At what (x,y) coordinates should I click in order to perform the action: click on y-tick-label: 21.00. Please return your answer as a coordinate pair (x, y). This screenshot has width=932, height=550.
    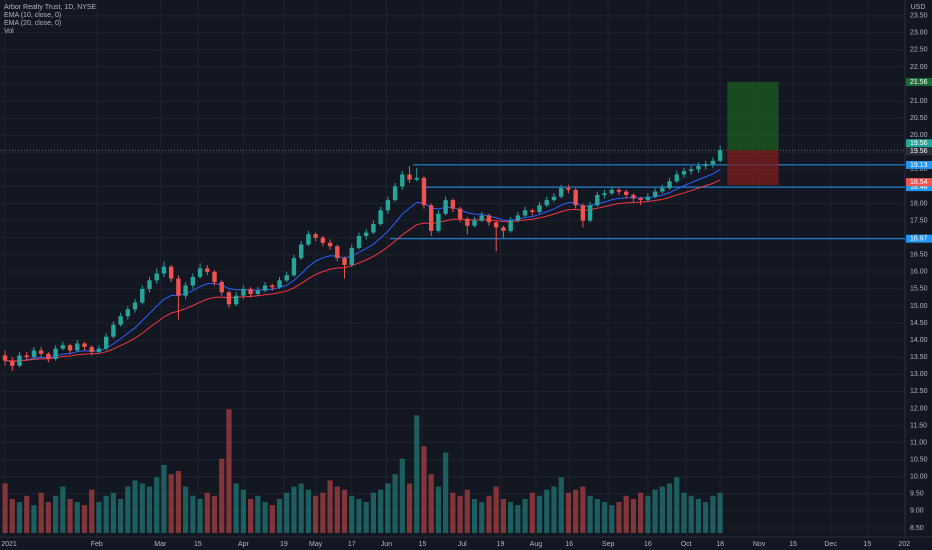
    Looking at the image, I should click on (919, 101).